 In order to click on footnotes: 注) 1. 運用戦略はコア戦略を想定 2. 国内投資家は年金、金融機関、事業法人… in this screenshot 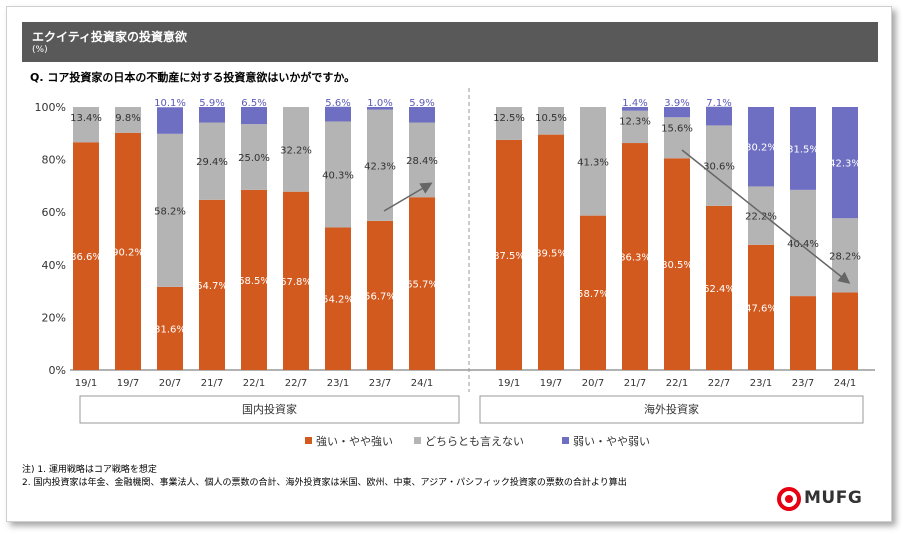, I will do `click(324, 477)`.